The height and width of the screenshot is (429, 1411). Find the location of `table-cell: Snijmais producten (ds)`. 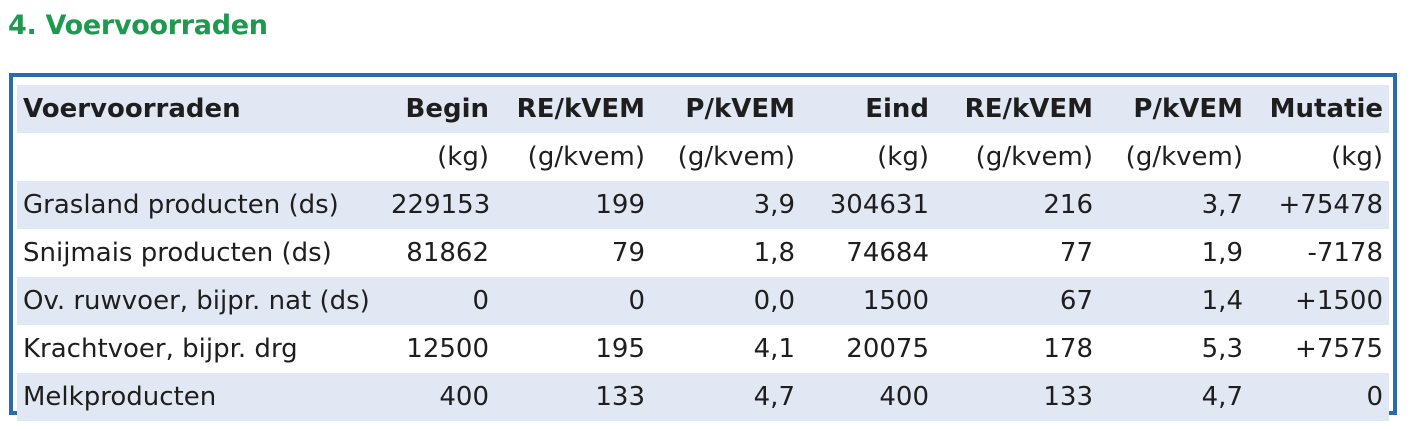

table-cell: Snijmais producten (ds) is located at coordinates (177, 253).